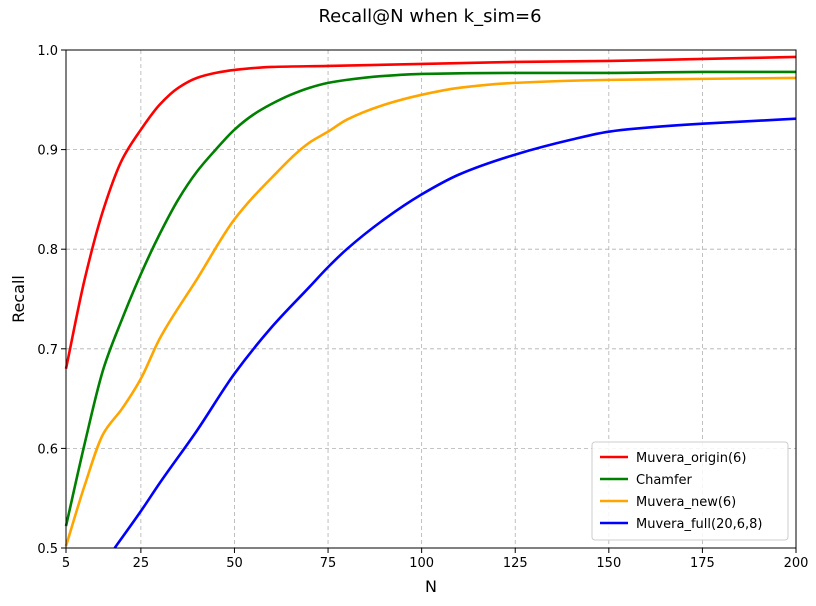 Image resolution: width=816 pixels, height=606 pixels. What do you see at coordinates (686, 502) in the screenshot?
I see `legend-entry-2: Muvera_new(6)` at bounding box center [686, 502].